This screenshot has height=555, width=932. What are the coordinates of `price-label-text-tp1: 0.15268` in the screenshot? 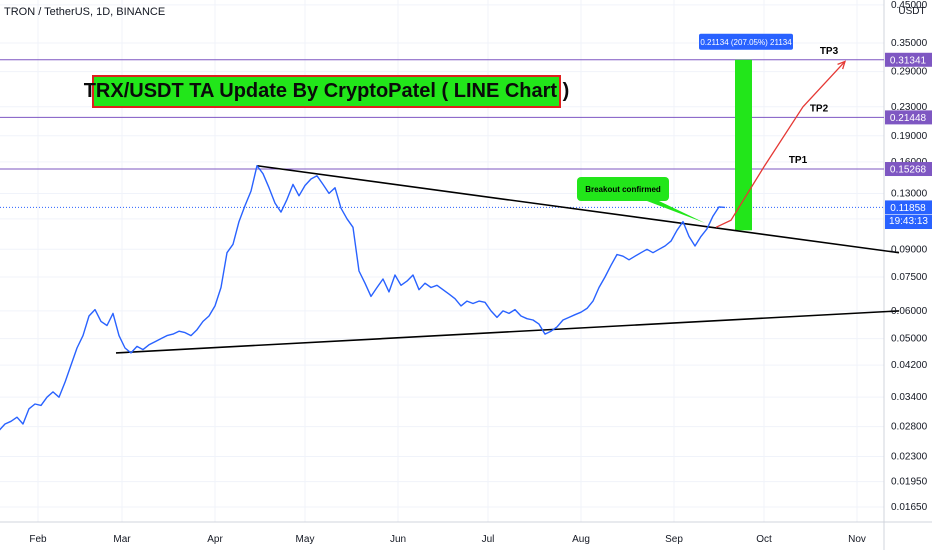 It's located at (908, 170).